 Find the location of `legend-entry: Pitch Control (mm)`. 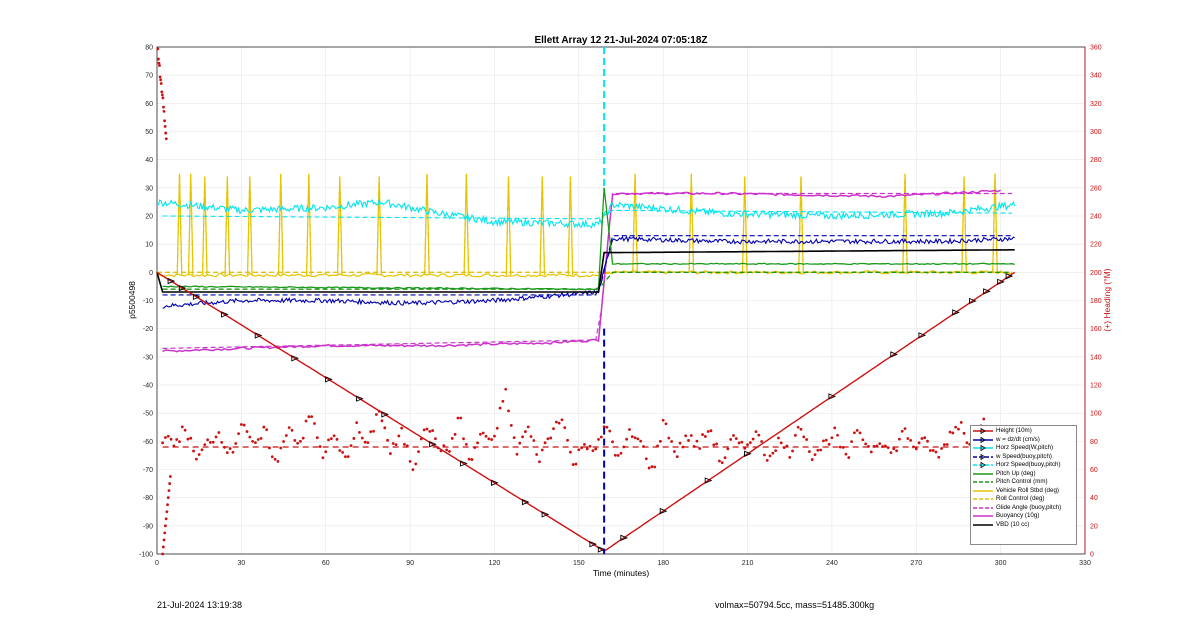

legend-entry: Pitch Control (mm) is located at coordinates (1023, 482).